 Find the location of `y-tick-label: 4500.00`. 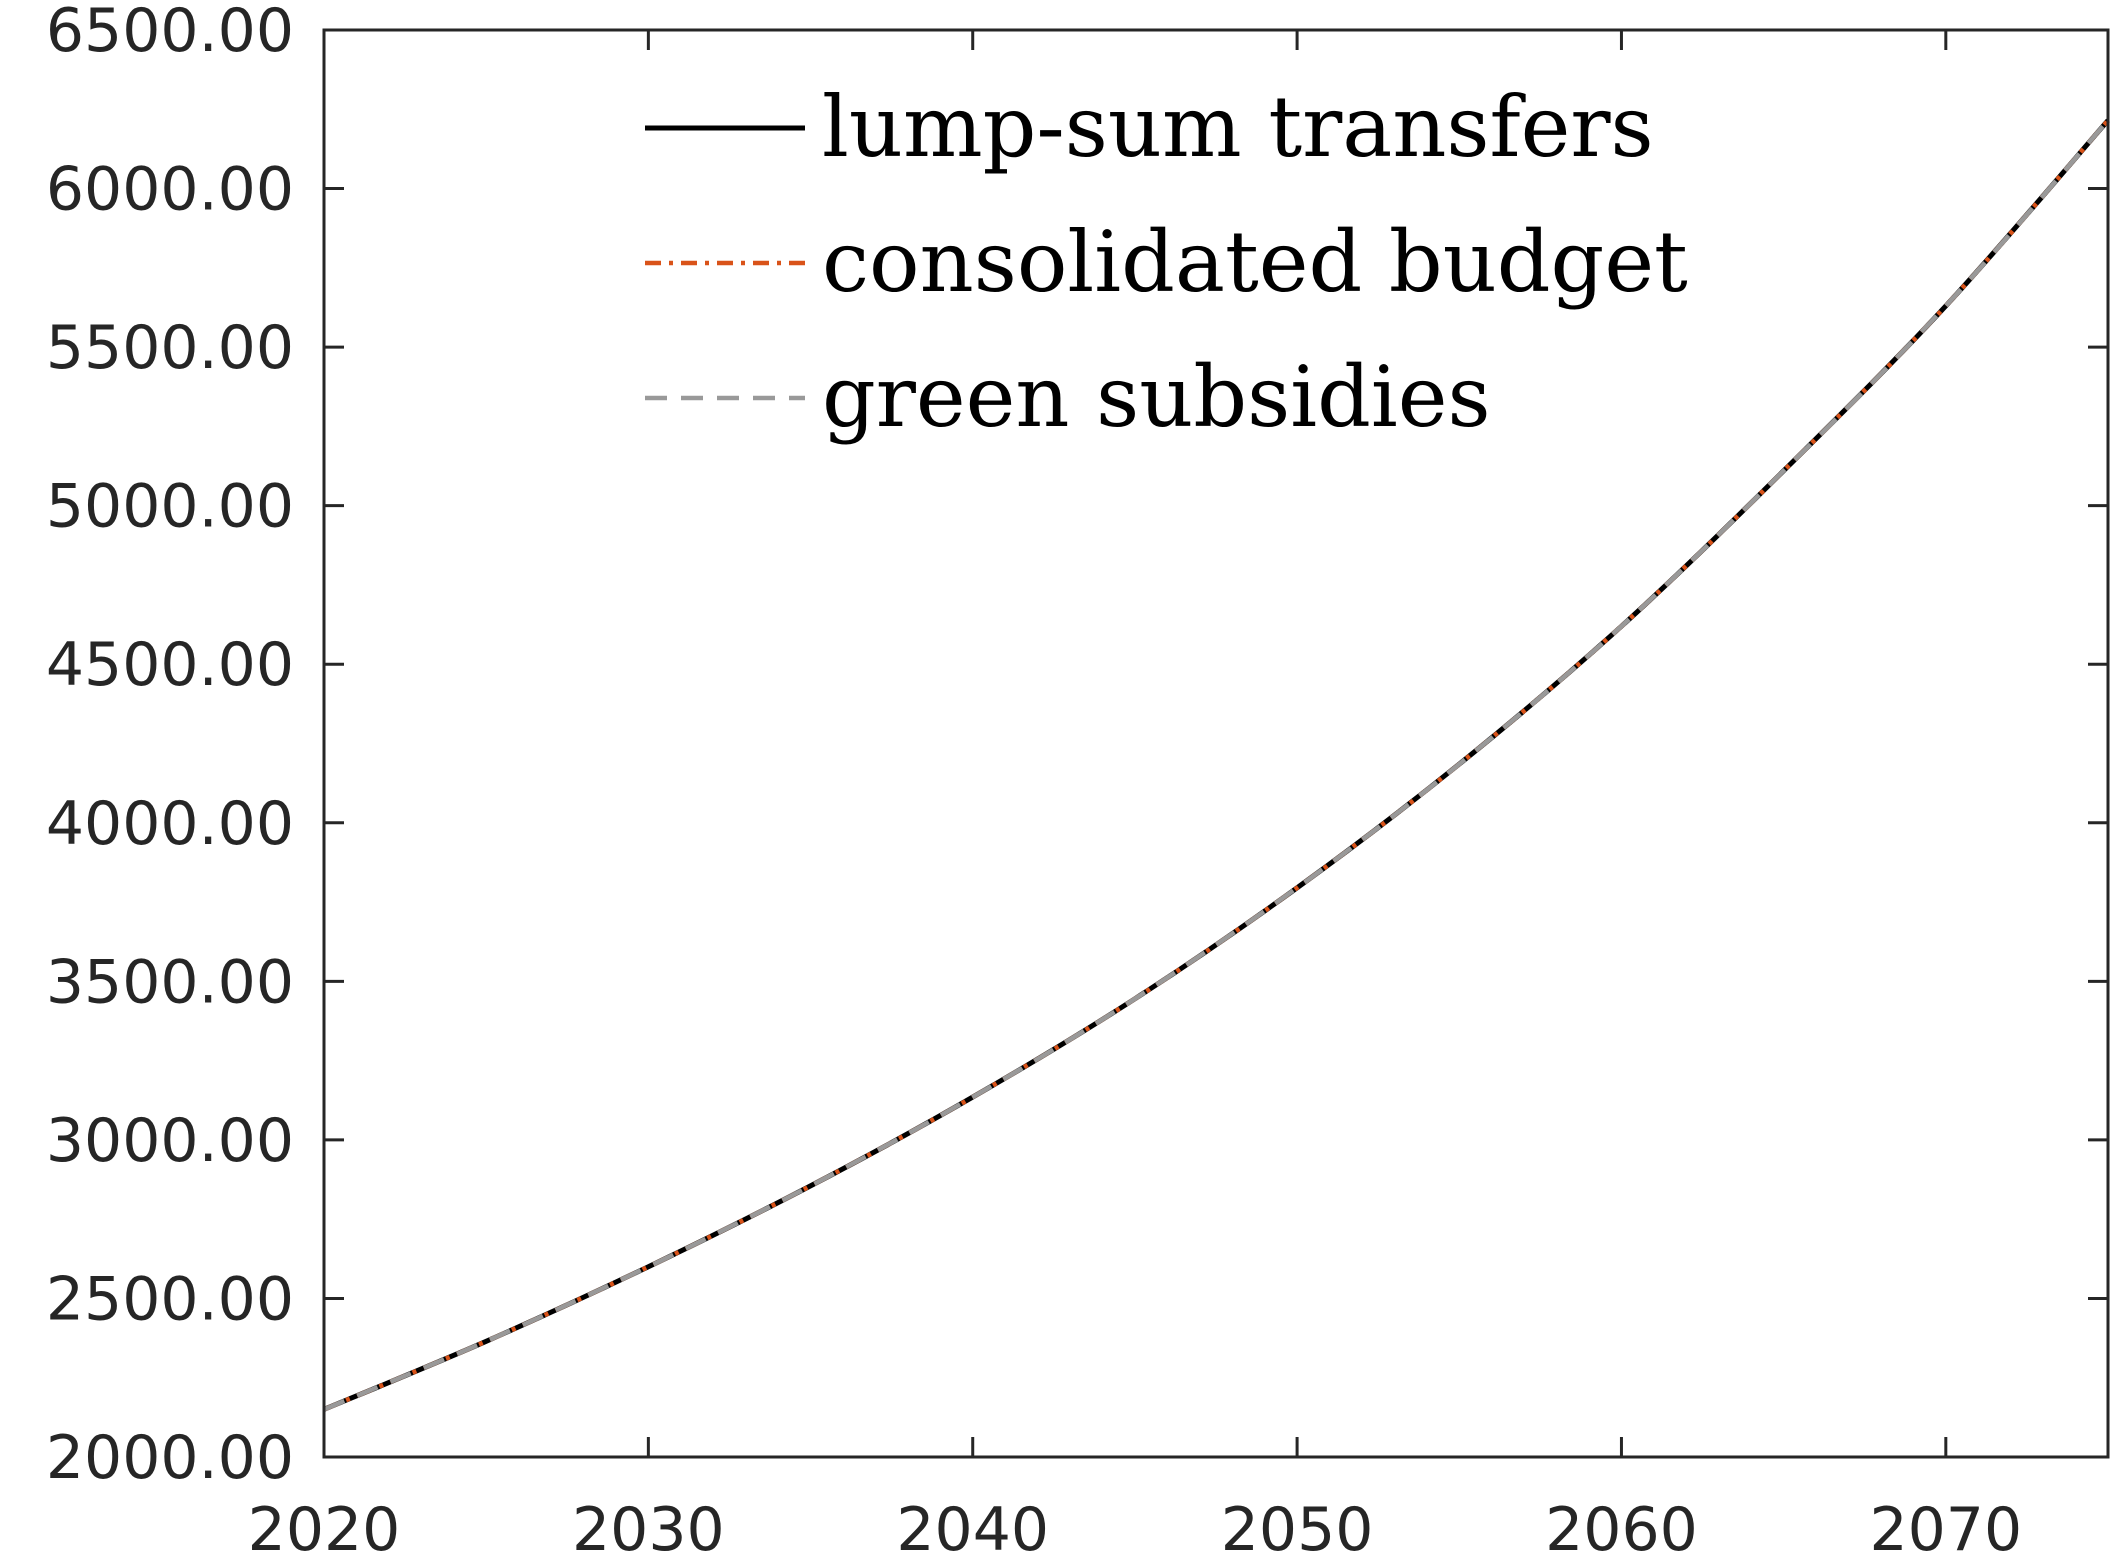

y-tick-label: 4500.00 is located at coordinates (170, 665).